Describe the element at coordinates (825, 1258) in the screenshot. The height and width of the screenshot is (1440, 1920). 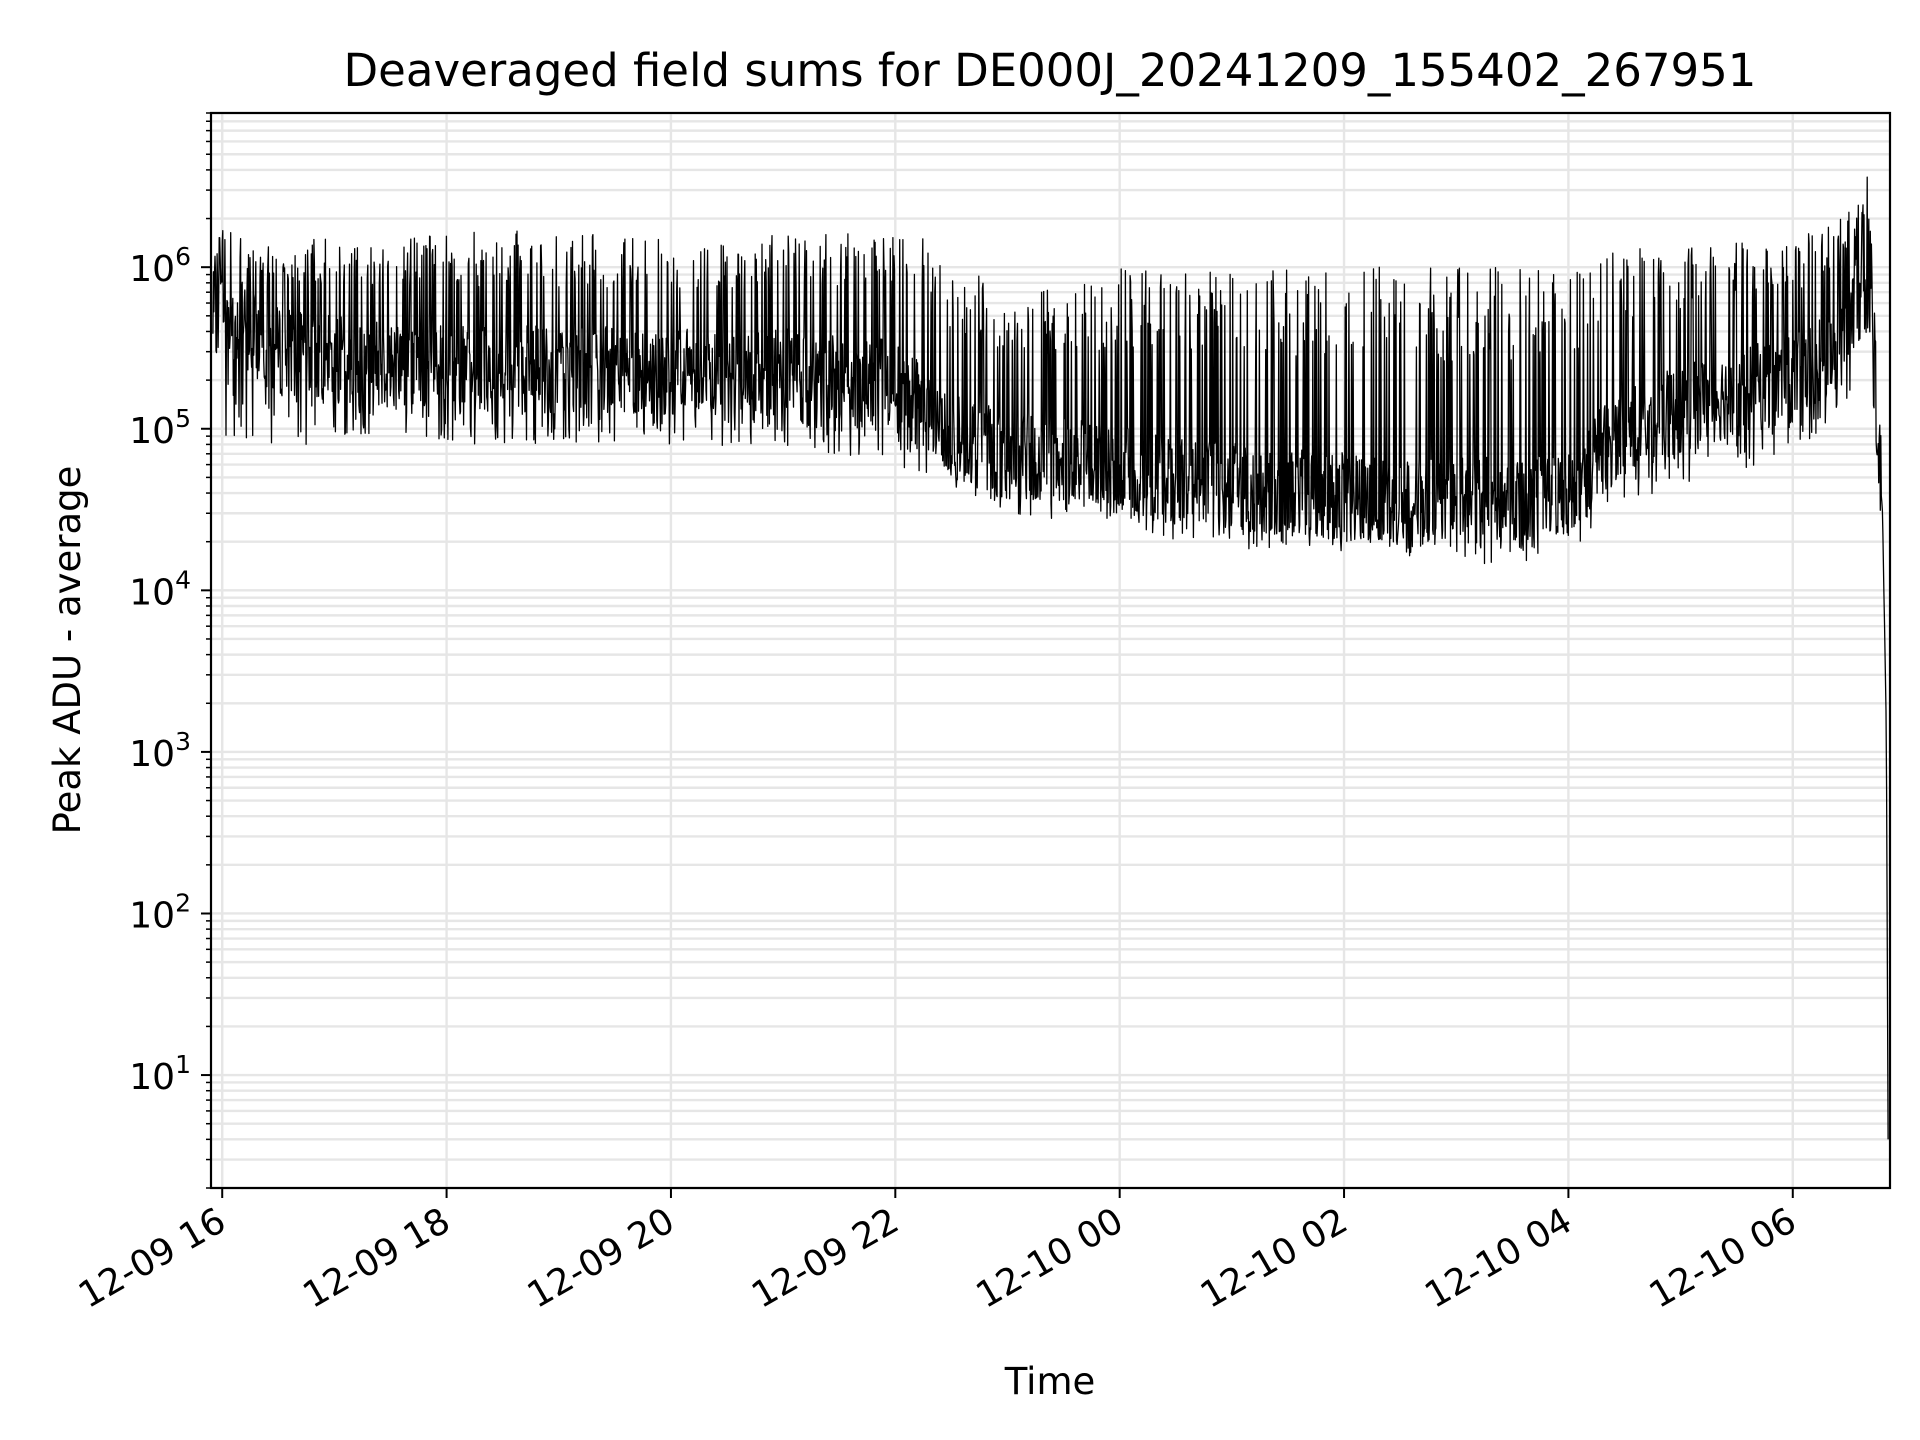
I see `x-tick-label: 12-09 22` at that location.